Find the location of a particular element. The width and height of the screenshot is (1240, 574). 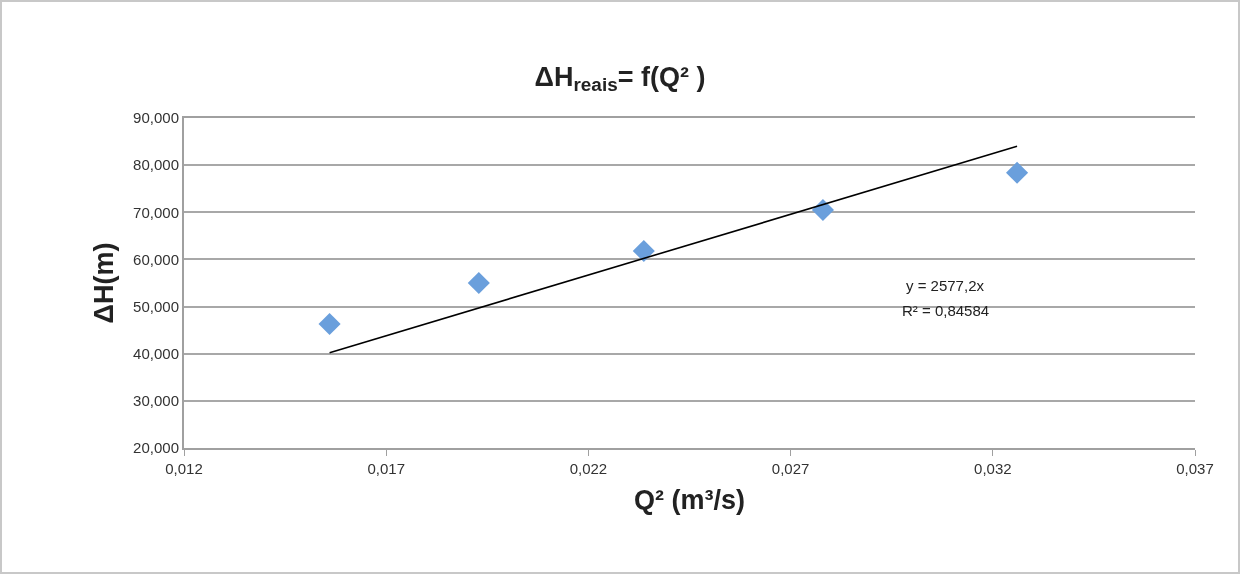

y-axis-title: ΔH(m) is located at coordinates (103, 283).